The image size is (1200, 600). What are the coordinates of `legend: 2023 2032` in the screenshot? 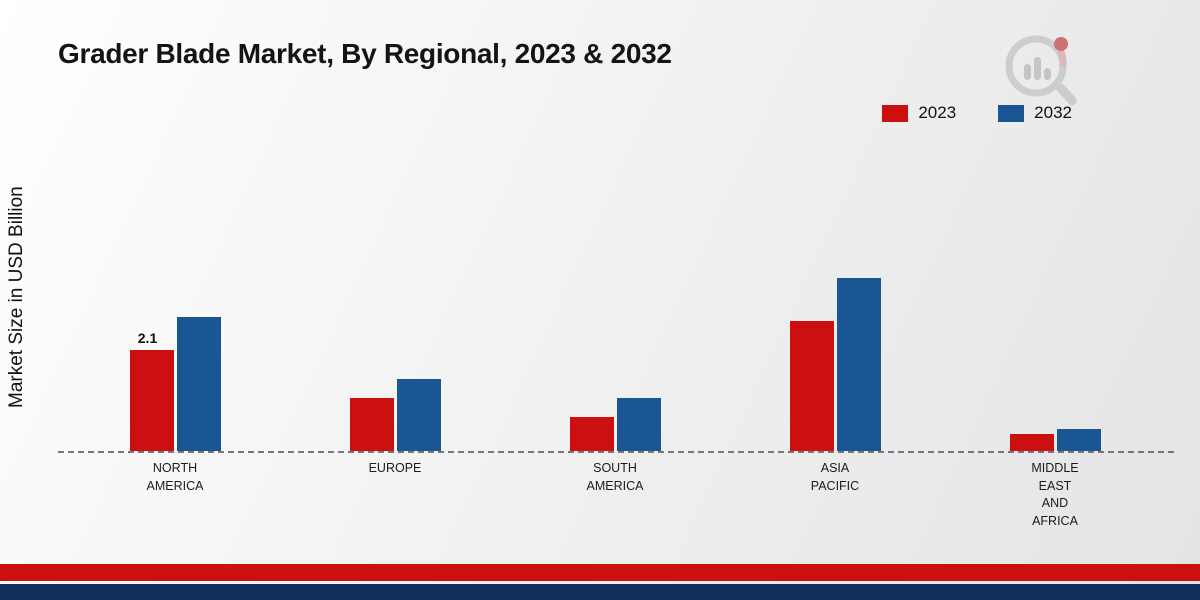 It's located at (977, 113).